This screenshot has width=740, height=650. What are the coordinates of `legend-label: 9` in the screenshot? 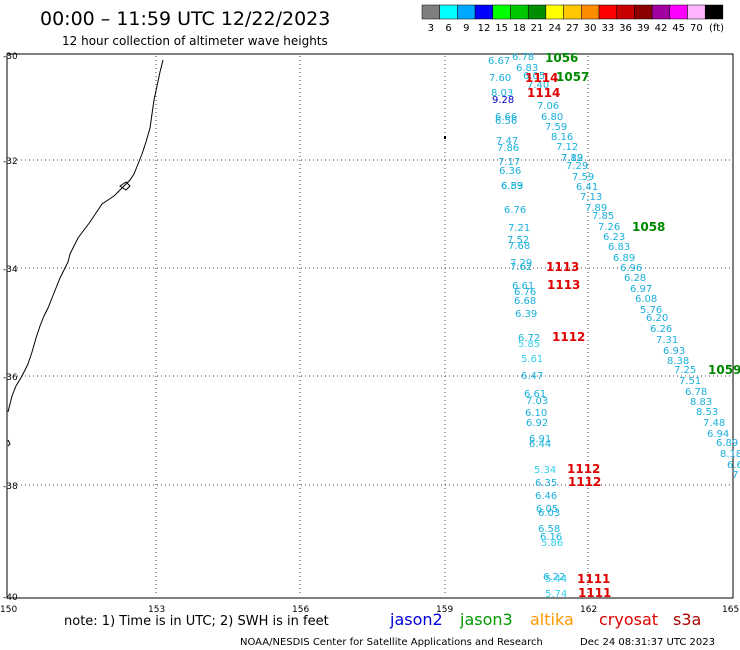 It's located at (466, 28).